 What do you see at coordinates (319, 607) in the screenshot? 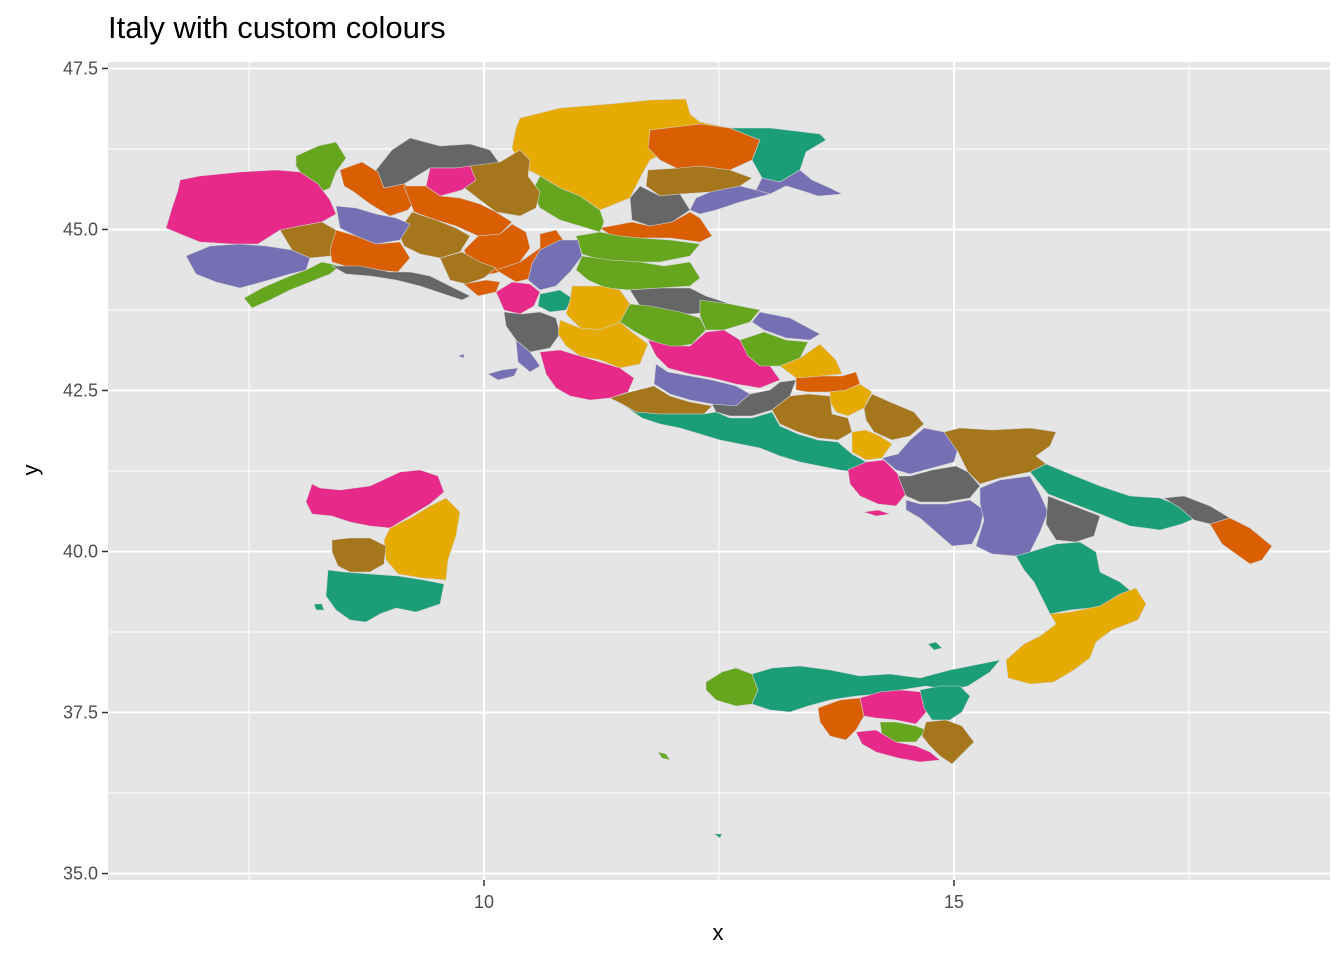
I see `island-asinara` at bounding box center [319, 607].